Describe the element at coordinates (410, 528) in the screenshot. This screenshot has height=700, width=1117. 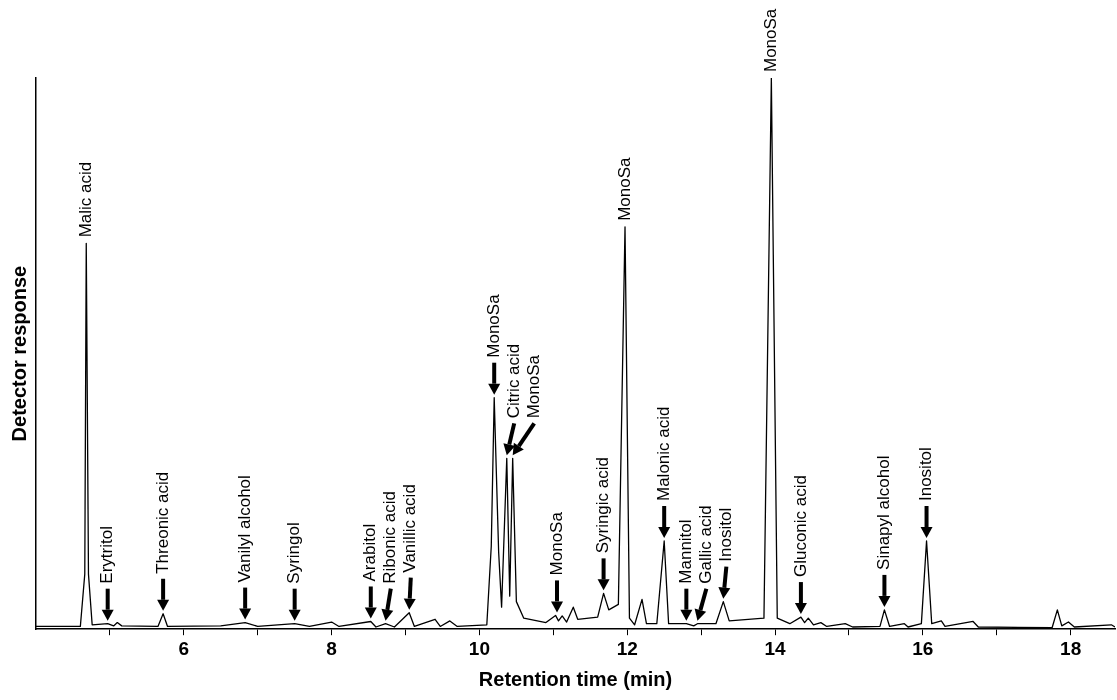
I see `annotation: Vanillic acid` at that location.